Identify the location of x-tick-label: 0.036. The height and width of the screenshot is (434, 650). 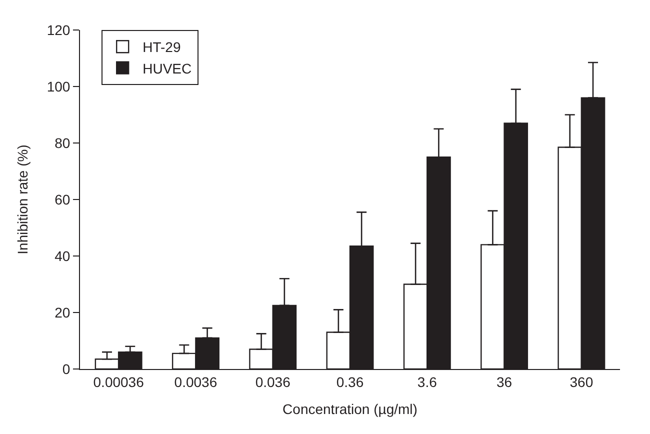
(273, 382).